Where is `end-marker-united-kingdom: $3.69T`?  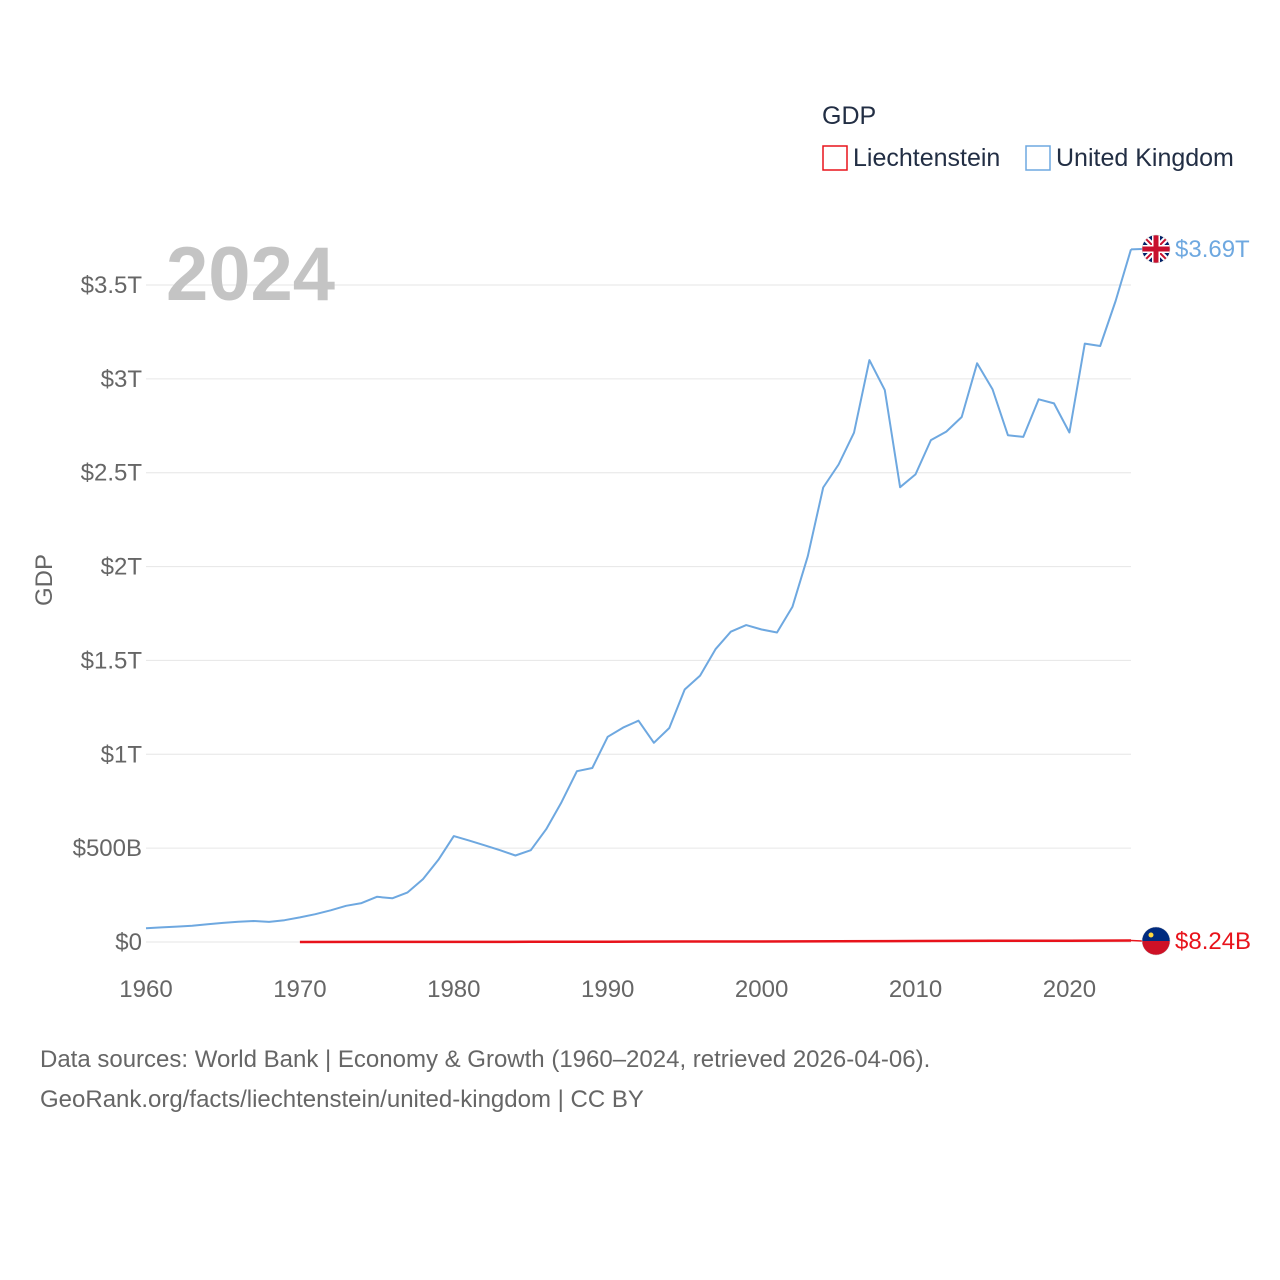
end-marker-united-kingdom: $3.69T is located at coordinates (1190, 249).